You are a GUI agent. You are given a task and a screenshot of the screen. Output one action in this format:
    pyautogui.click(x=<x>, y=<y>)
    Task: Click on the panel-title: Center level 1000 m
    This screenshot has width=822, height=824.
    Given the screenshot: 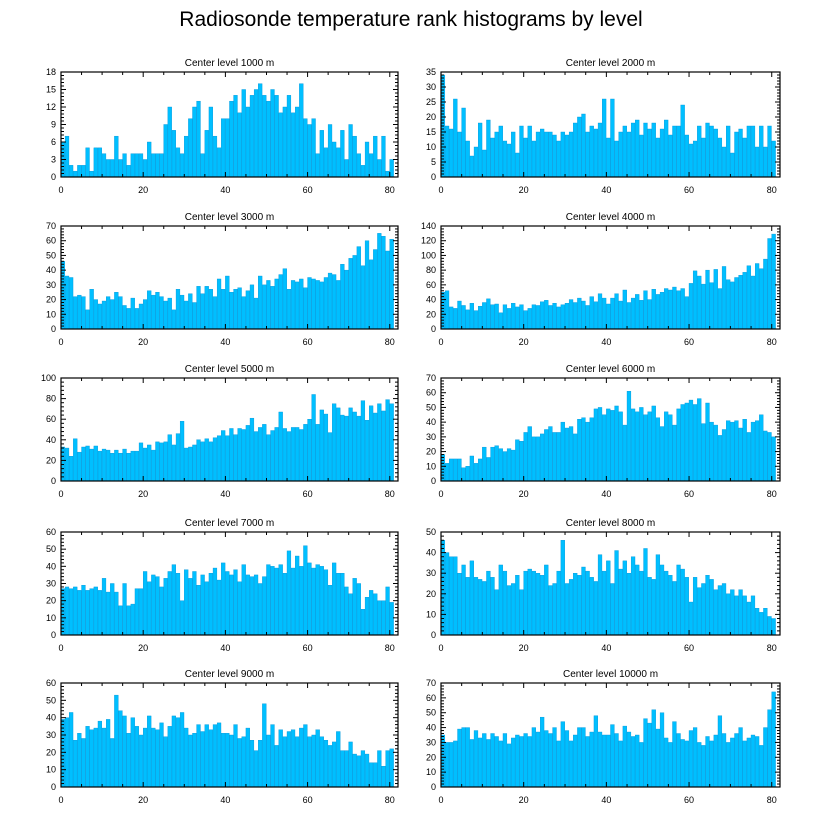 What is the action you would take?
    pyautogui.click(x=230, y=63)
    